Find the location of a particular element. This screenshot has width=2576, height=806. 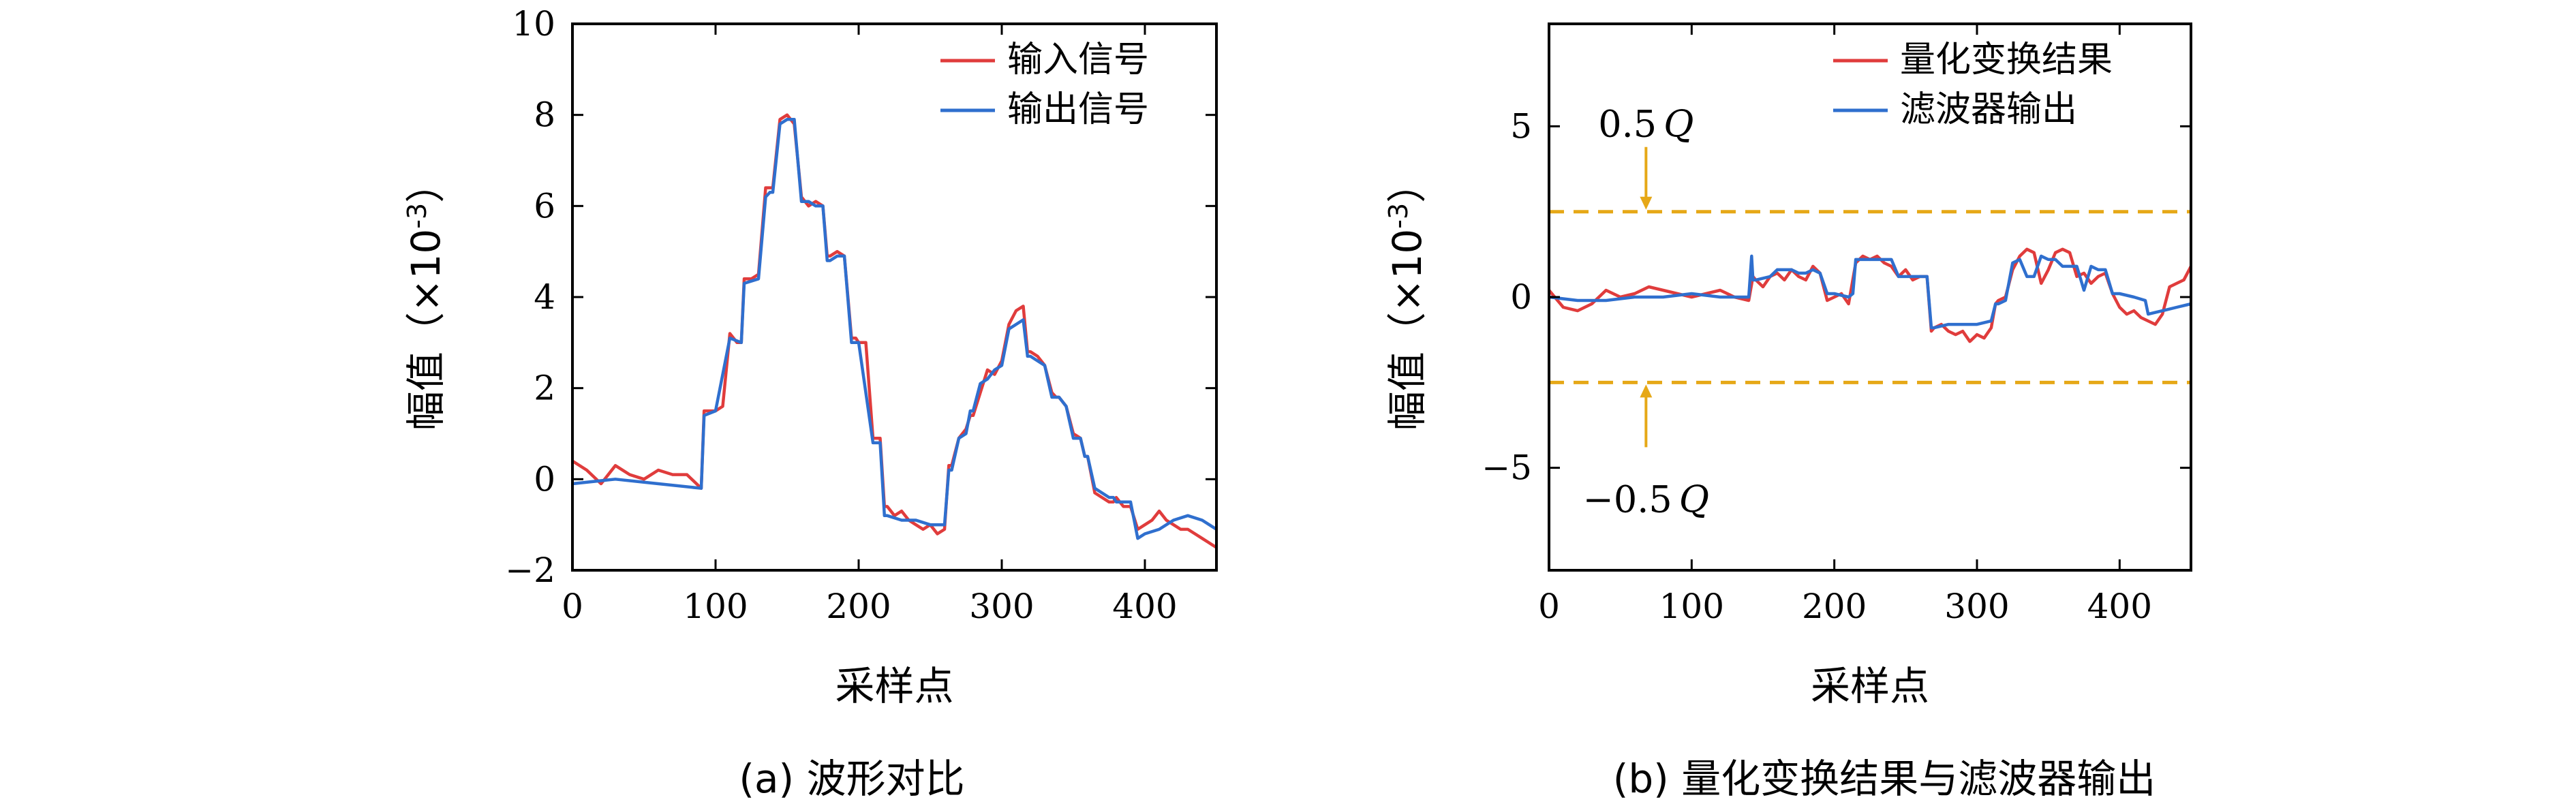

y-tick-label: 8 is located at coordinates (544, 115).